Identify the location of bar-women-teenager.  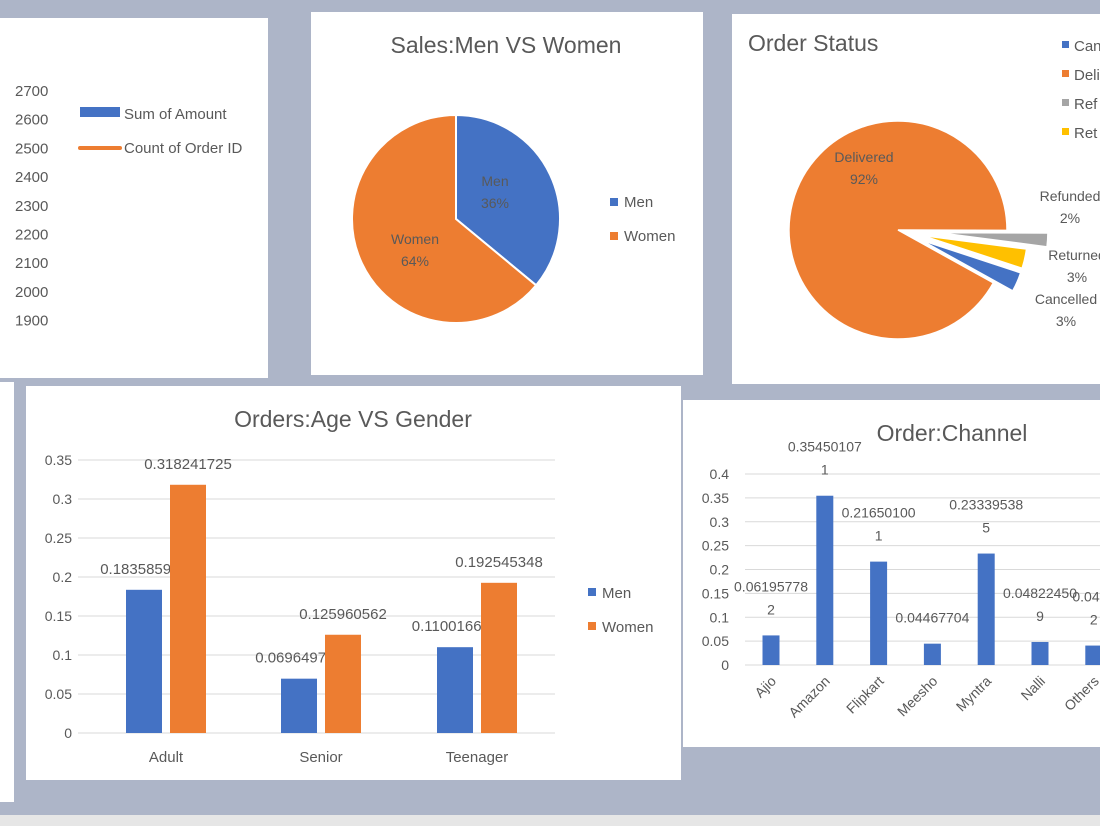
(499, 657).